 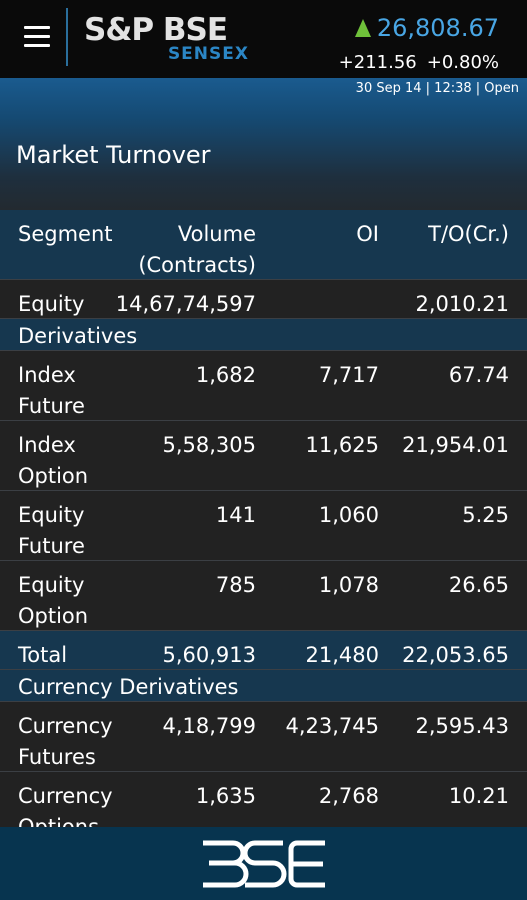 What do you see at coordinates (263, 799) in the screenshot?
I see `table-row: Currency Options 1,635 2,768 10.21` at bounding box center [263, 799].